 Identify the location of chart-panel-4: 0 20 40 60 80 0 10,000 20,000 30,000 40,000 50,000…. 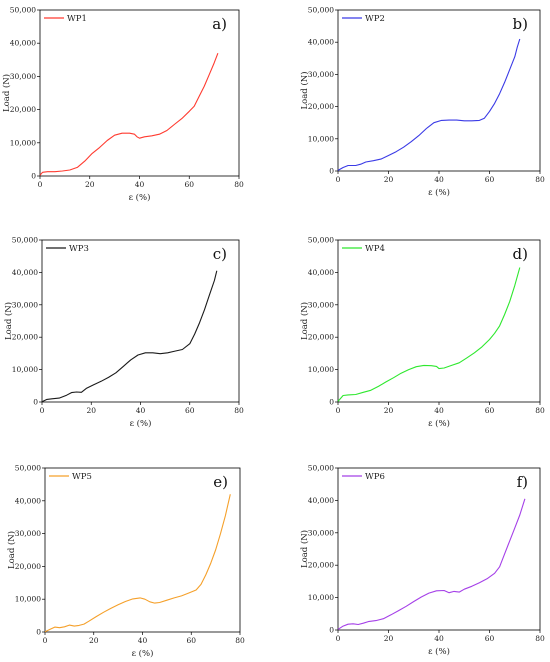
(422, 333).